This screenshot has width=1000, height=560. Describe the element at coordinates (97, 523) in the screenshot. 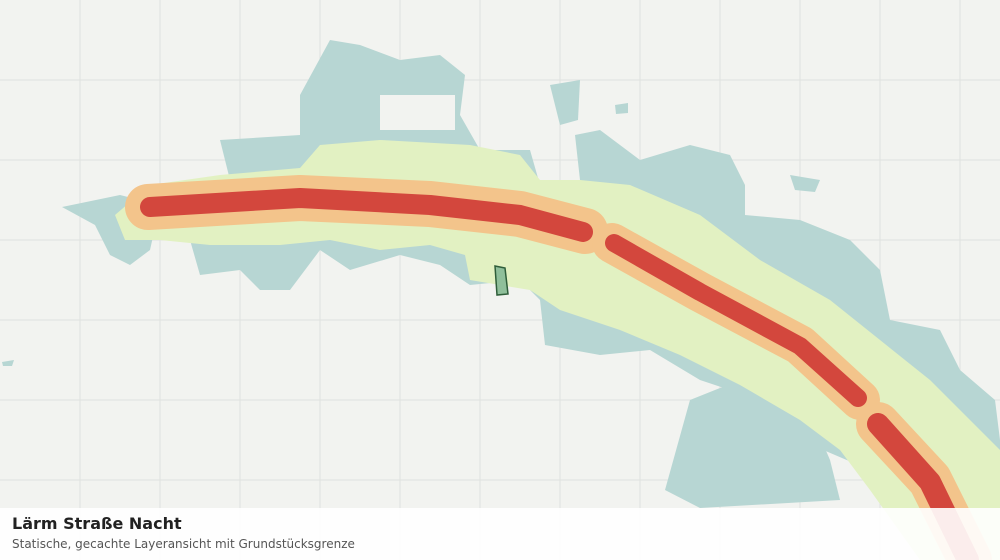

I see `layer-title: Lärm Straße Nacht` at that location.